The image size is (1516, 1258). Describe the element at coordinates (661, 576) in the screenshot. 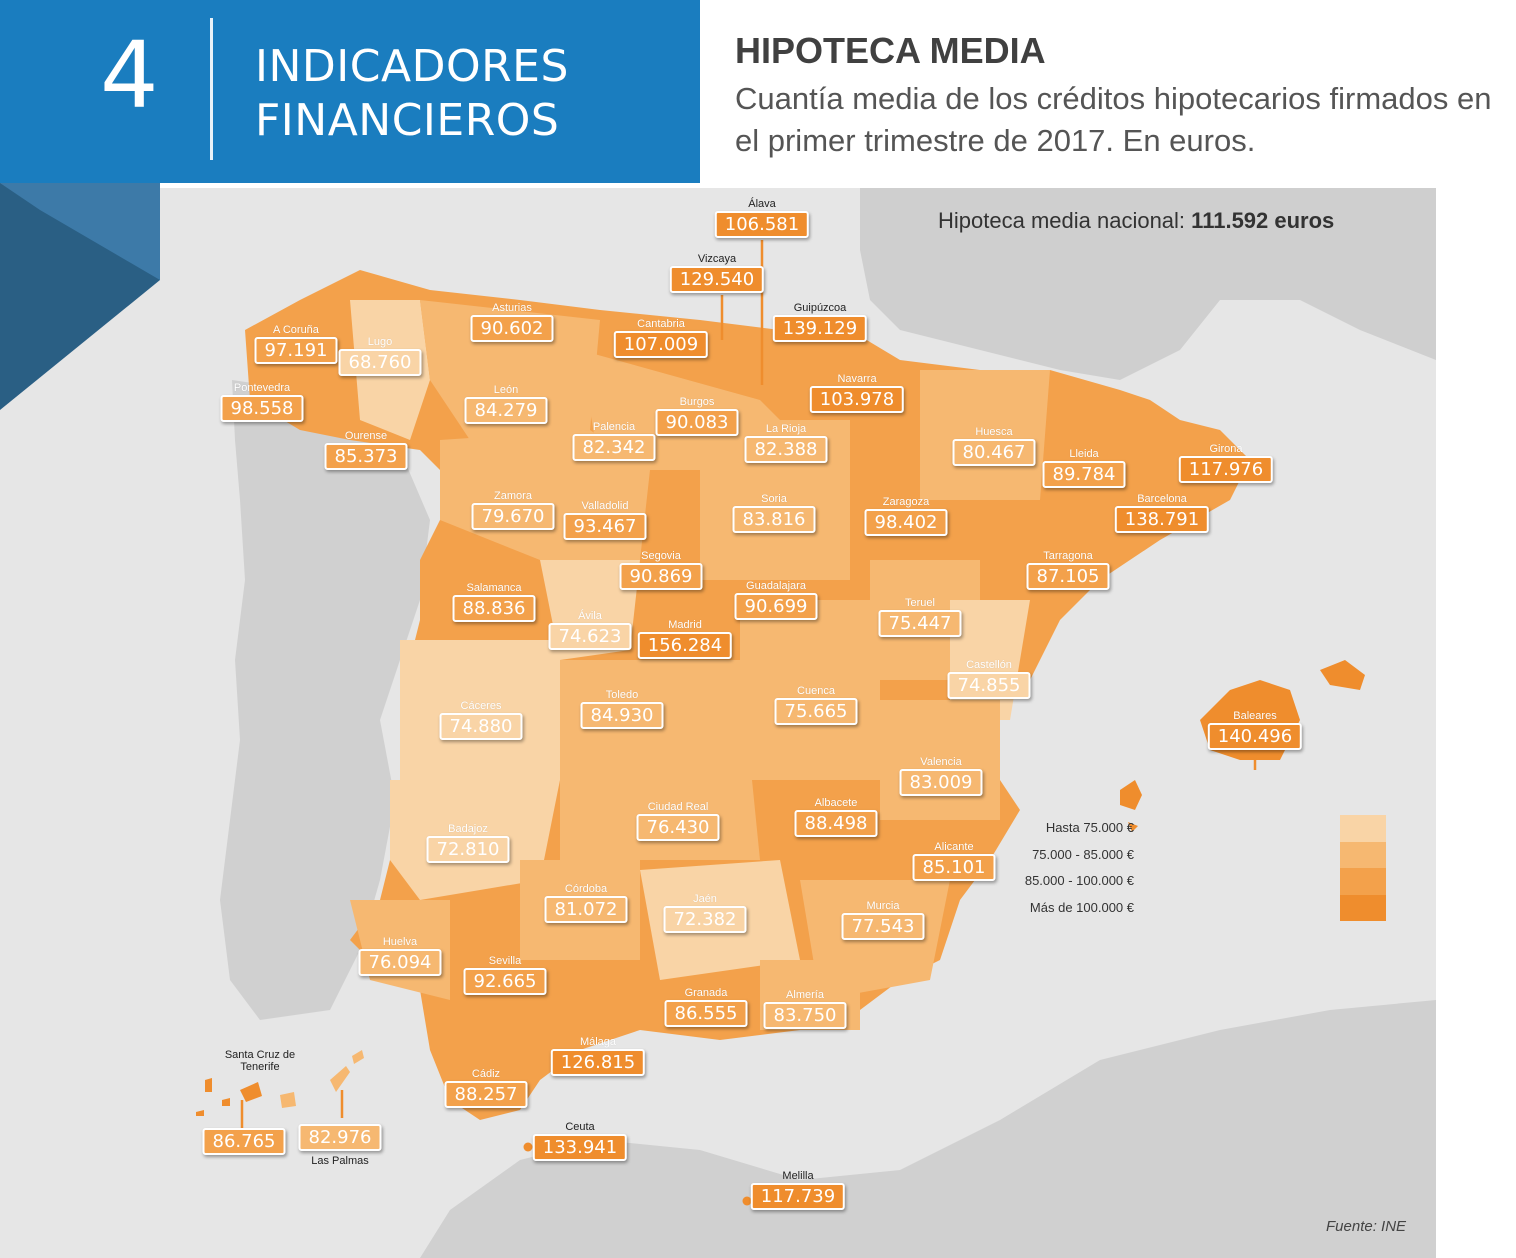

I see `province-value: 90.869` at that location.